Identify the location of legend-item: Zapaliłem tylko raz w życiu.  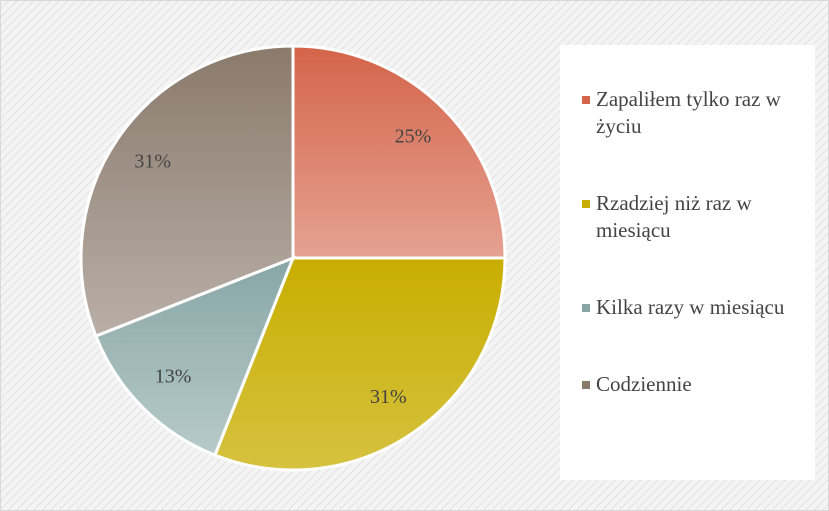
(698, 113).